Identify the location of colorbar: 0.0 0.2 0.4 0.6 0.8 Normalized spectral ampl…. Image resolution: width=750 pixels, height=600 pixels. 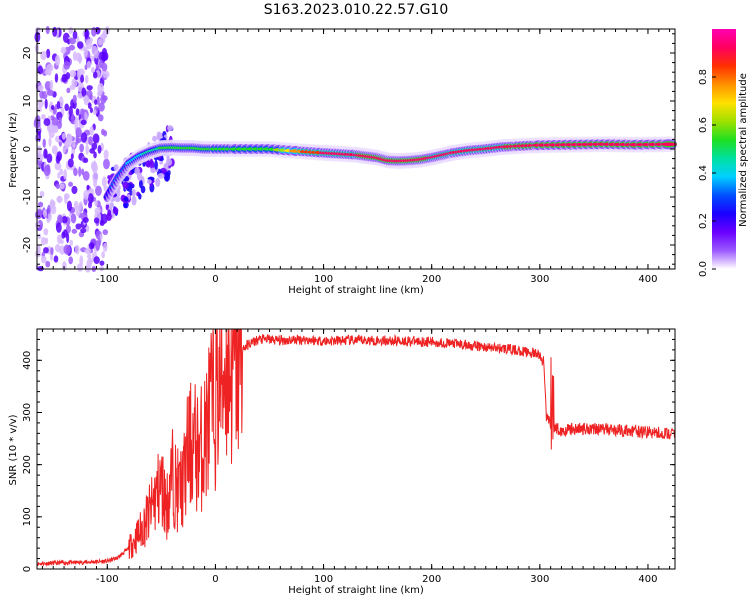
(723, 153).